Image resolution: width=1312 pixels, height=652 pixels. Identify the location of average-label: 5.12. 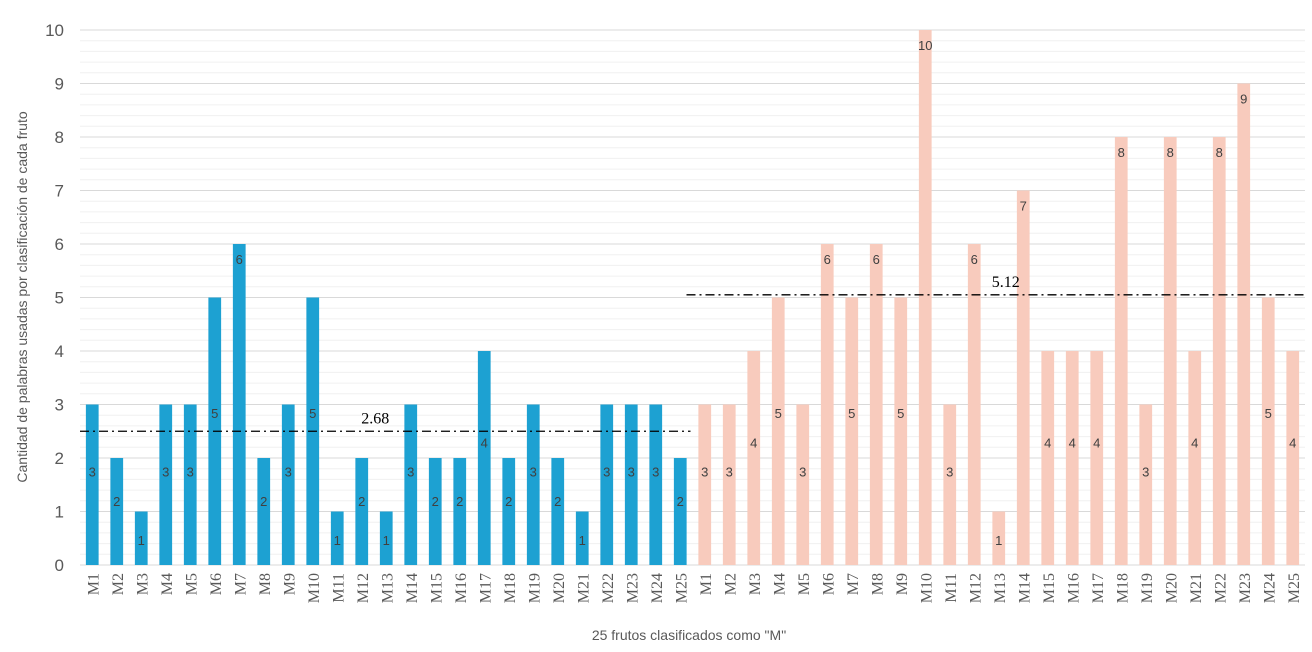
(1006, 282).